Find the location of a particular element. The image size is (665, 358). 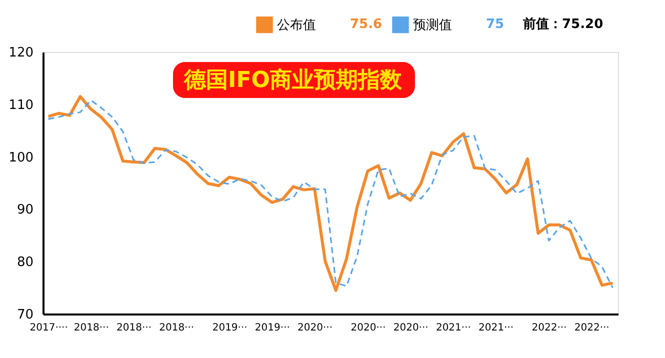

y-tick-label: 100 is located at coordinates (21, 158).